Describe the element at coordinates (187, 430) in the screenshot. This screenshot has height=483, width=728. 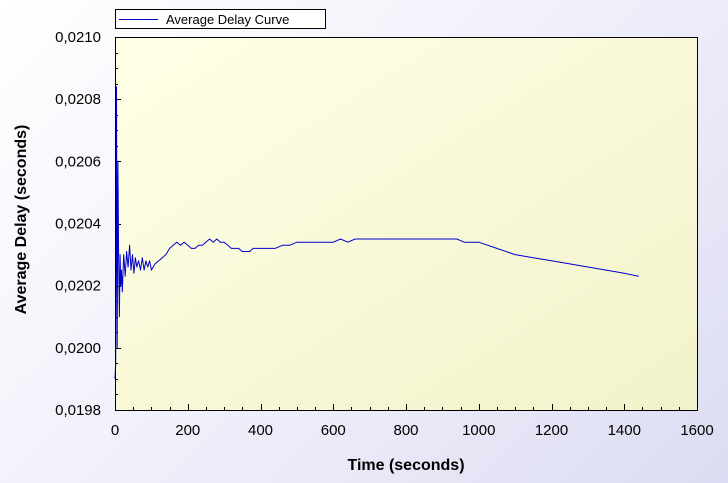
I see `x-tick-label: 200` at that location.